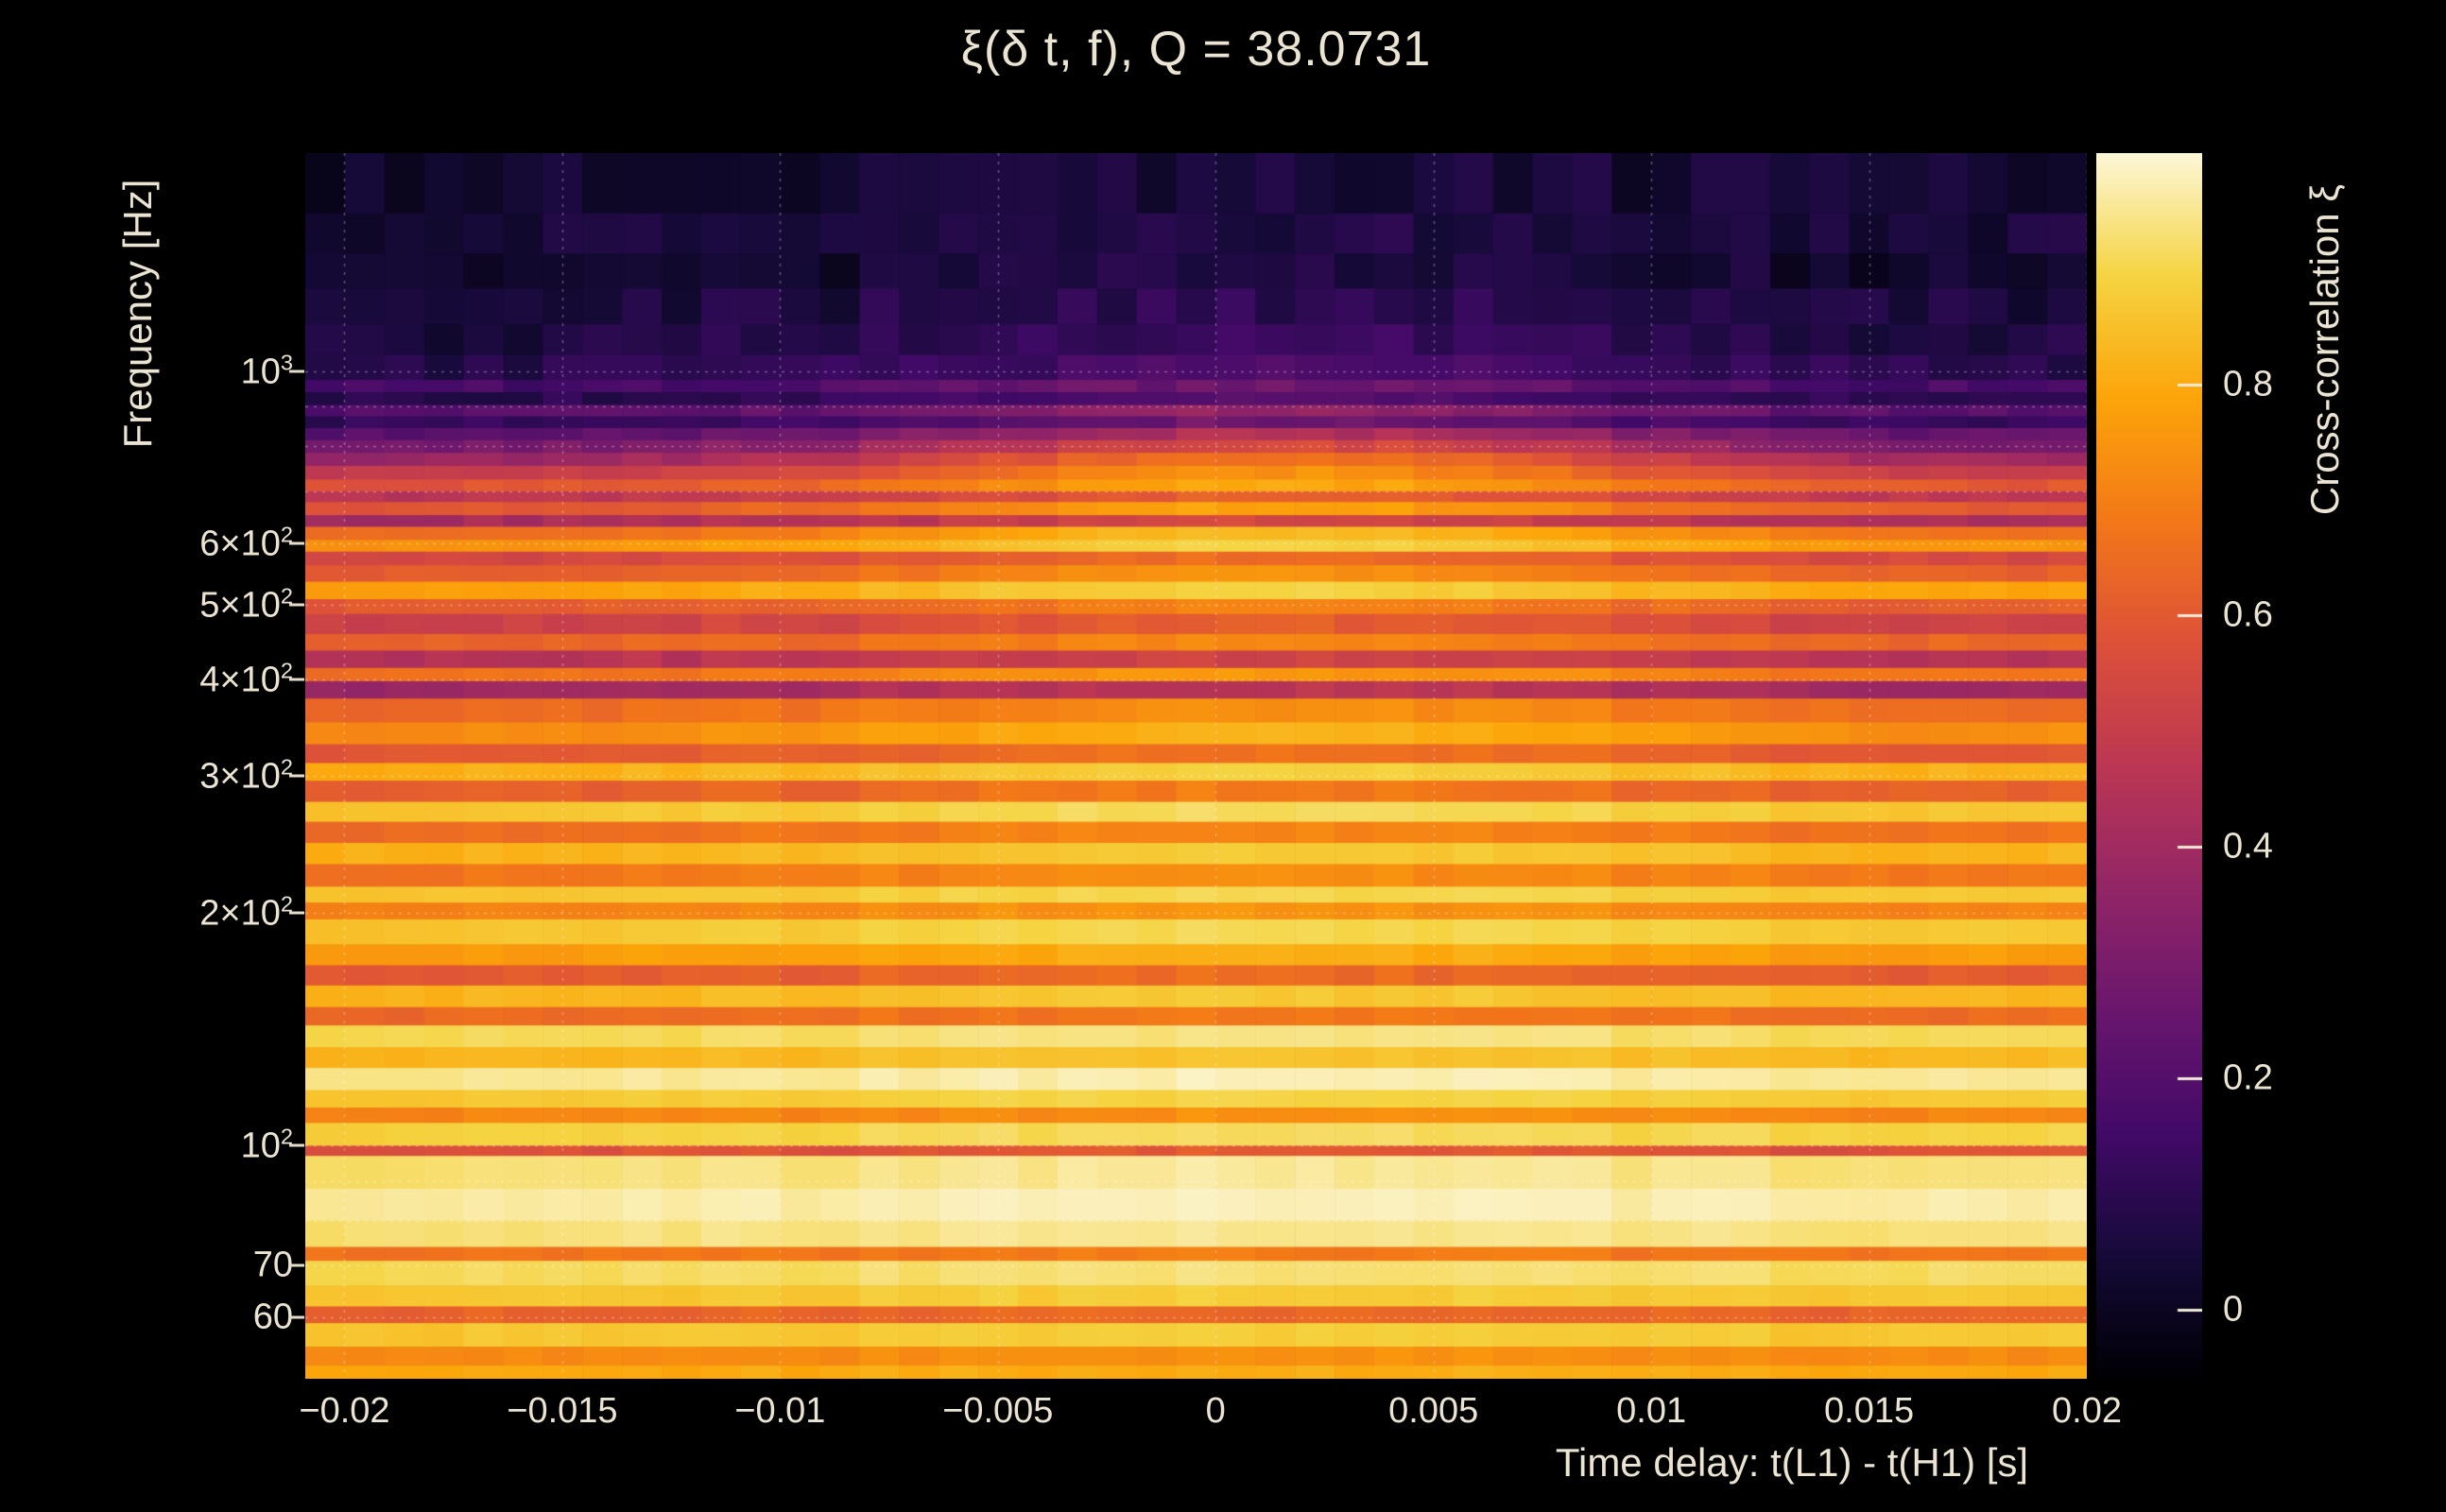  What do you see at coordinates (2248, 846) in the screenshot?
I see `colorbar-tick-label: 0.4` at bounding box center [2248, 846].